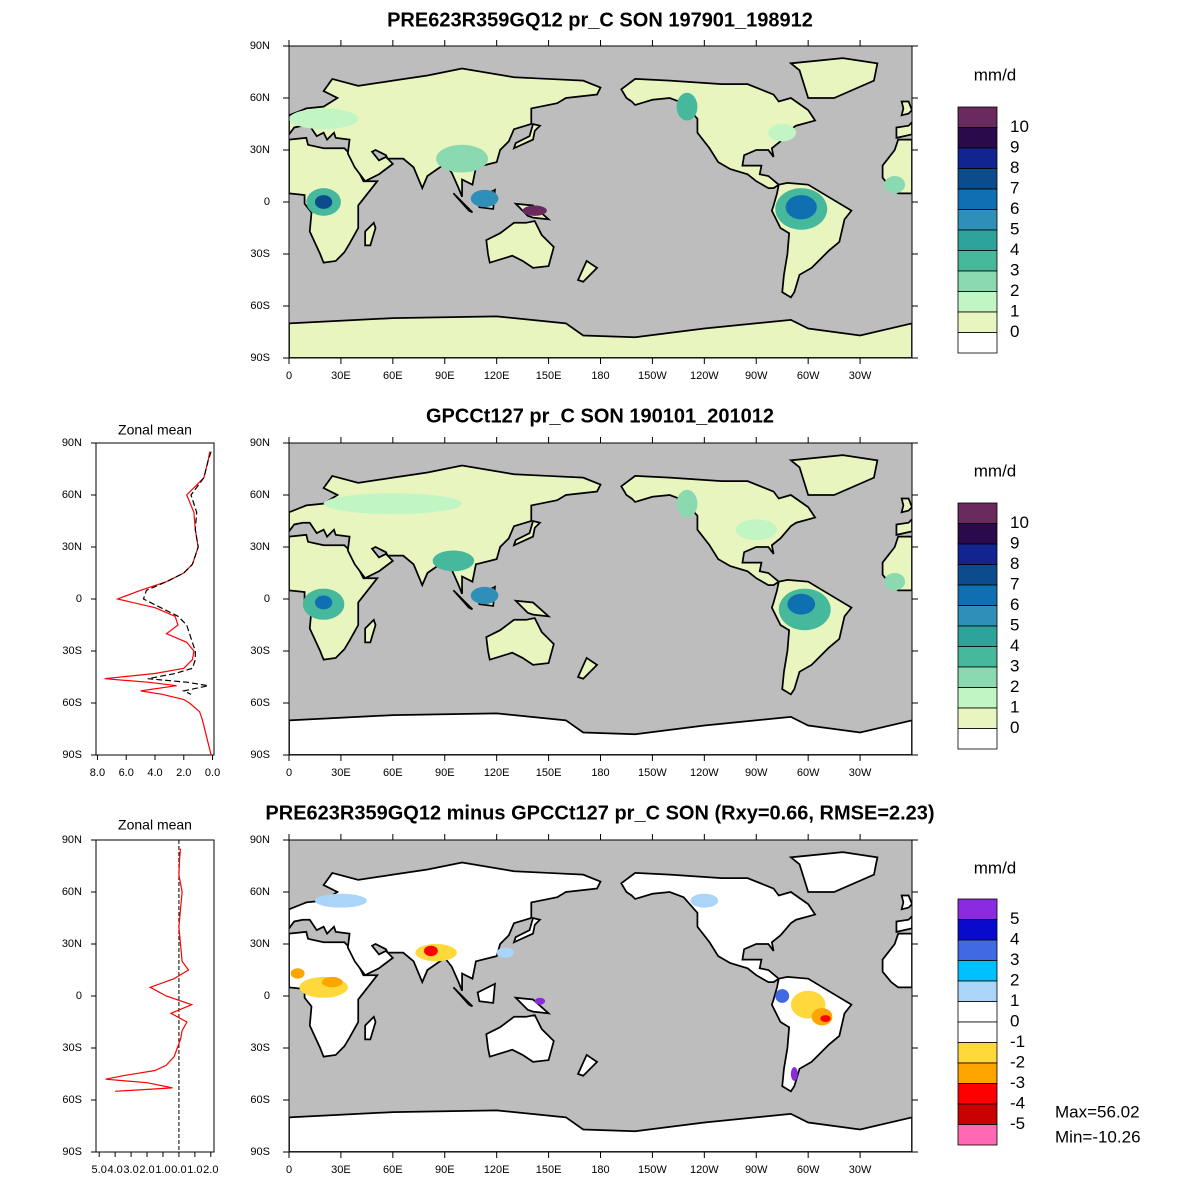 The image size is (1200, 1200). Describe the element at coordinates (1019, 522) in the screenshot. I see `colorbar-label: 10` at that location.